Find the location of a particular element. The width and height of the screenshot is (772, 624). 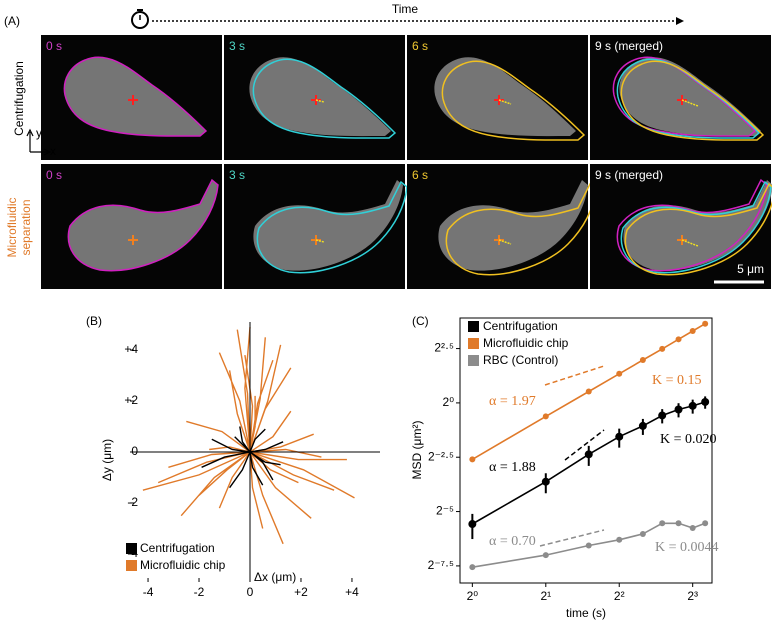

annotation: α = 1.88 is located at coordinates (512, 467).